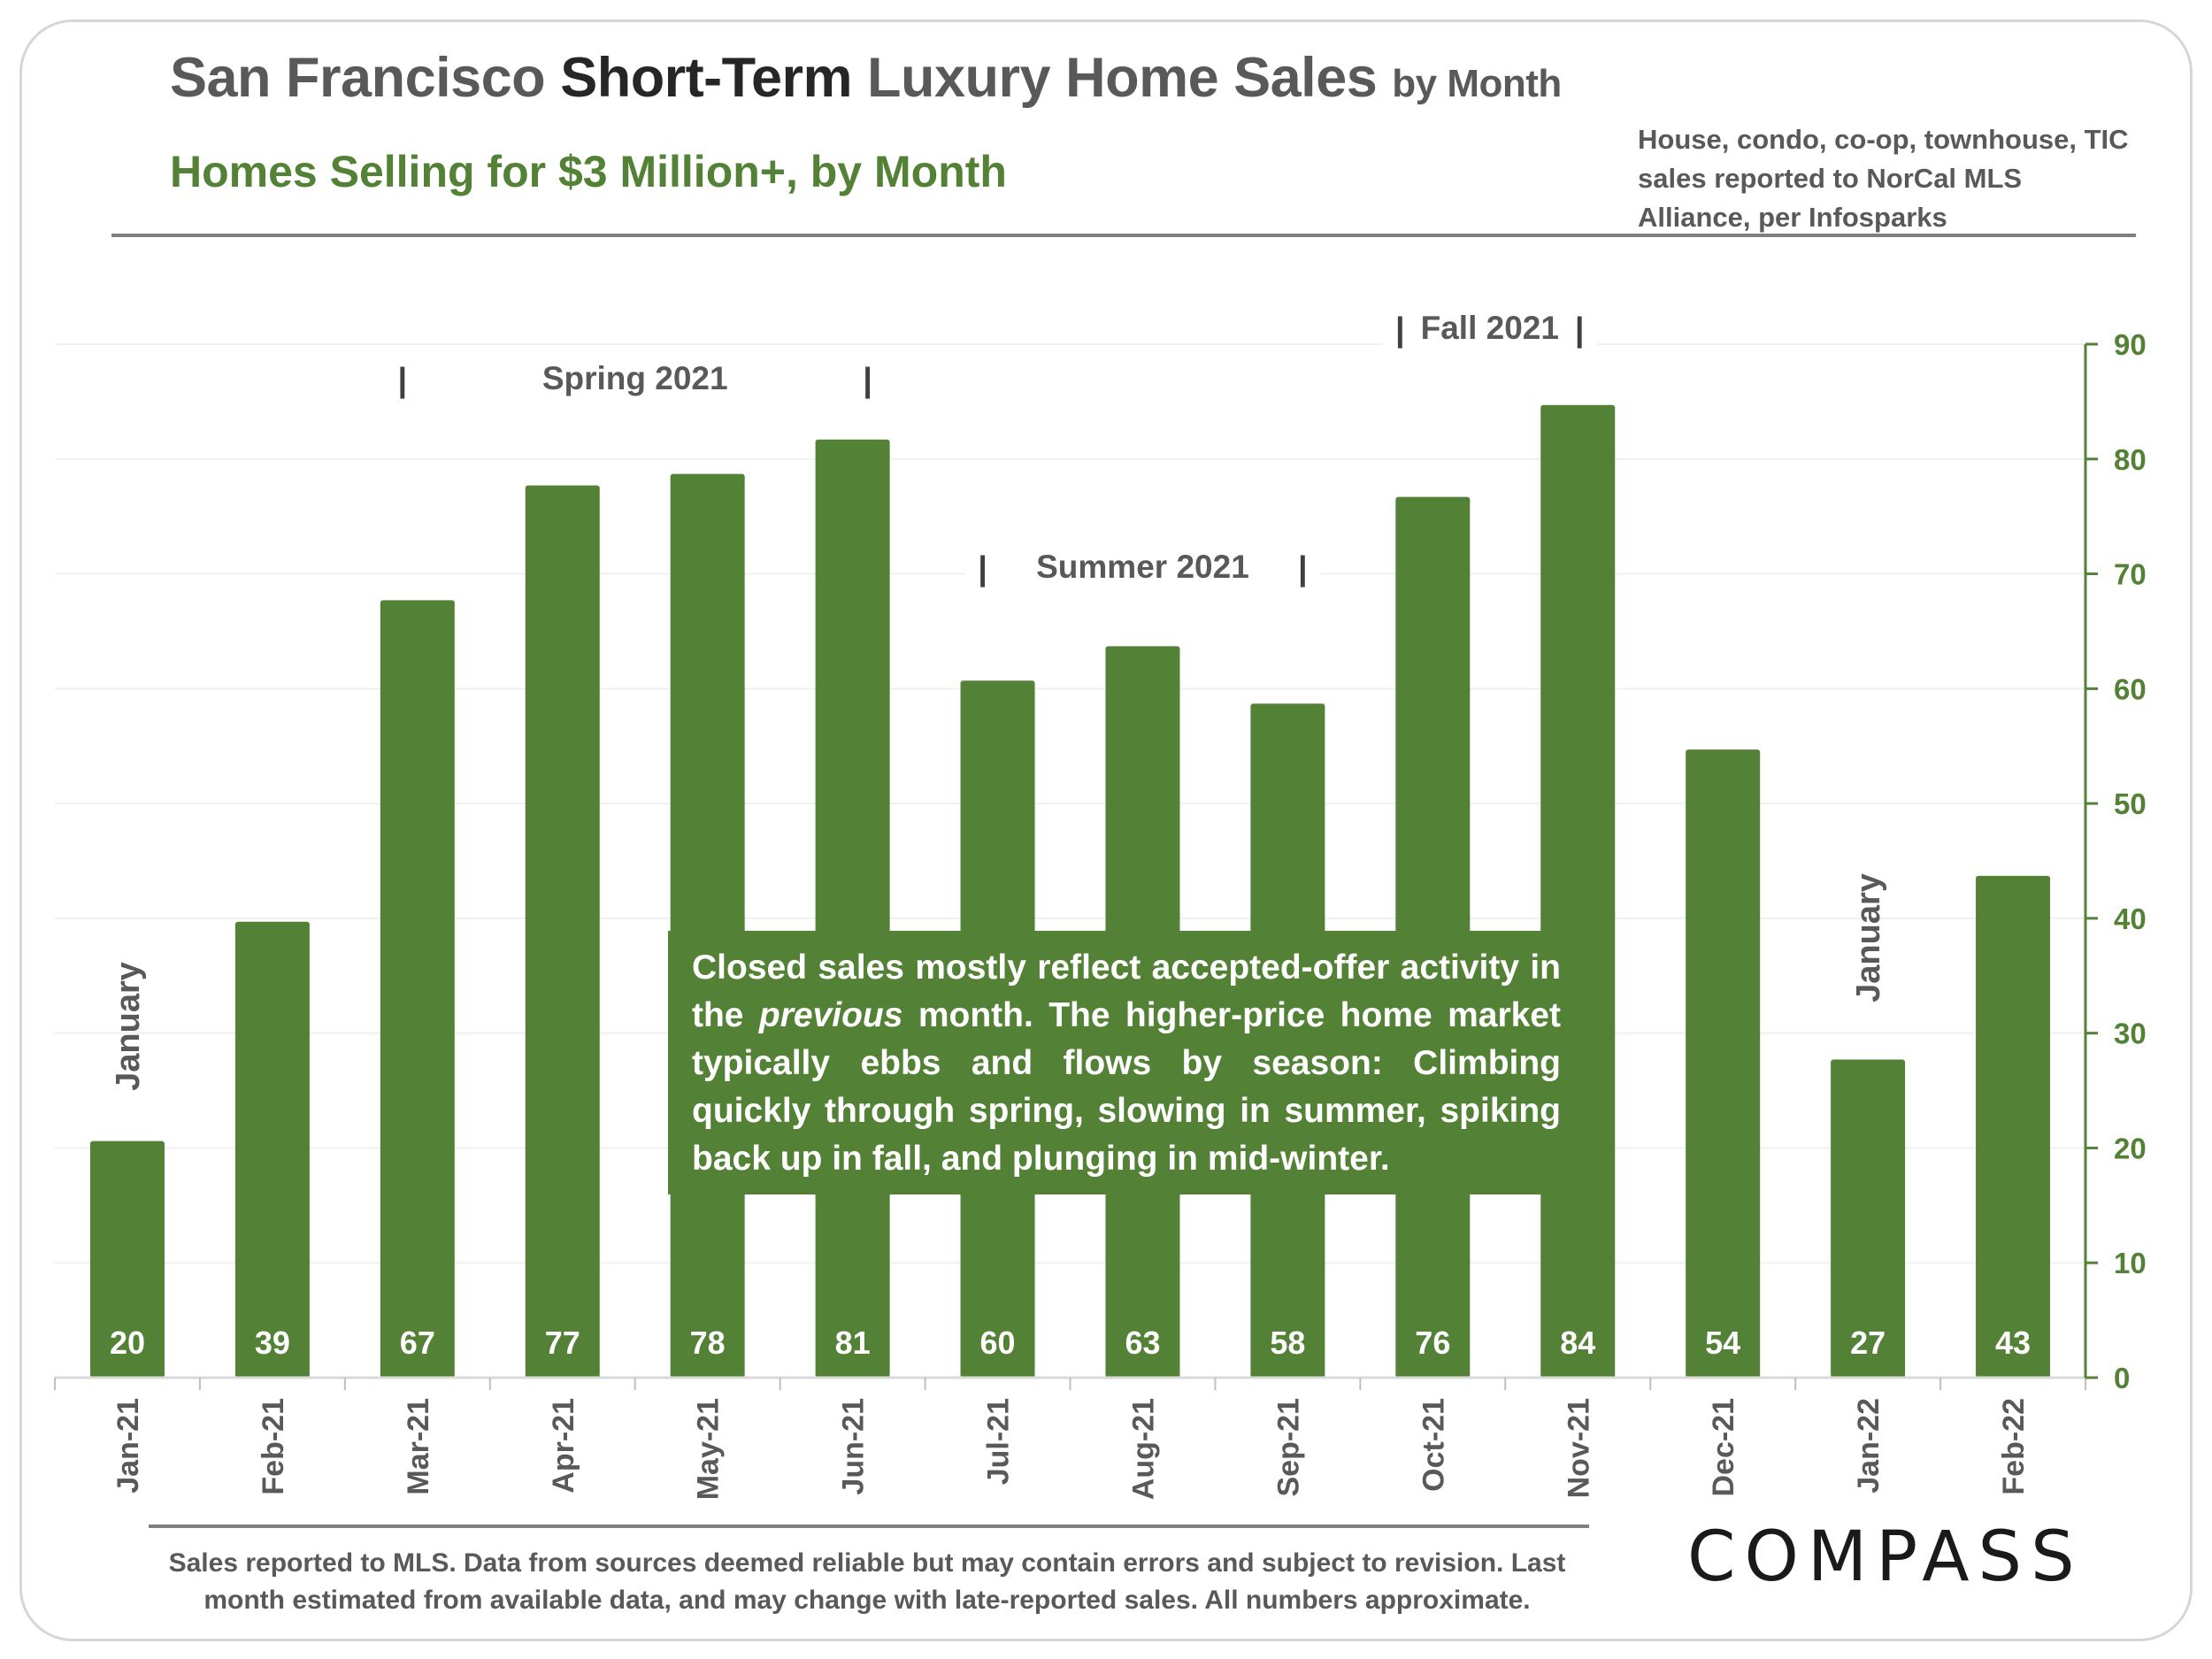 The height and width of the screenshot is (1659, 2212). I want to click on bar-value-label: 76, so click(1433, 1343).